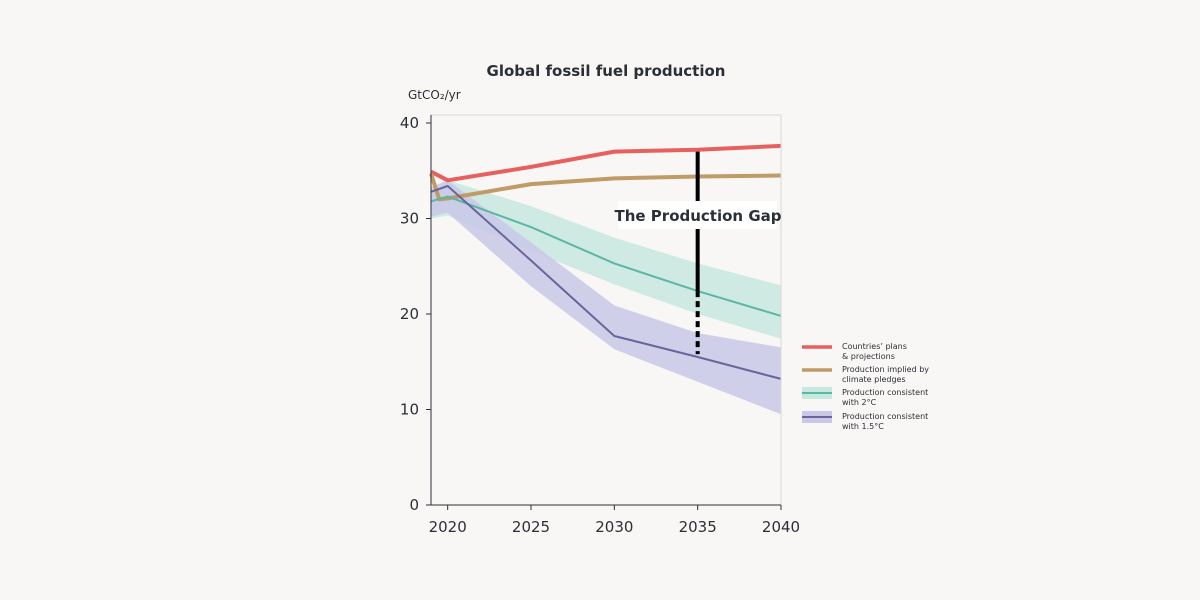  Describe the element at coordinates (874, 346) in the screenshot. I see `legend-label: Countries’ plans` at that location.